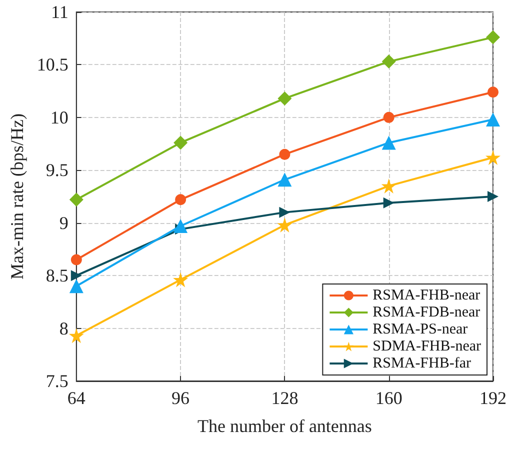 Image resolution: width=511 pixels, height=449 pixels. What do you see at coordinates (57, 381) in the screenshot?
I see `y-tick-label: 7.5` at bounding box center [57, 381].